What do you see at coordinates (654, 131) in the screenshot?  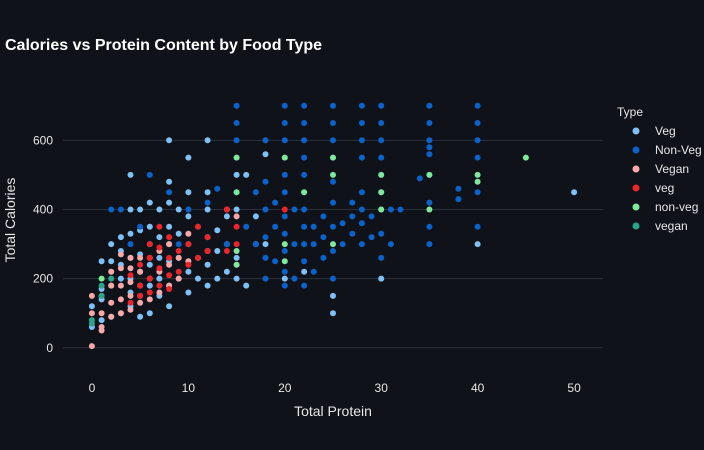 I see `legend-item-veg: Veg` at bounding box center [654, 131].